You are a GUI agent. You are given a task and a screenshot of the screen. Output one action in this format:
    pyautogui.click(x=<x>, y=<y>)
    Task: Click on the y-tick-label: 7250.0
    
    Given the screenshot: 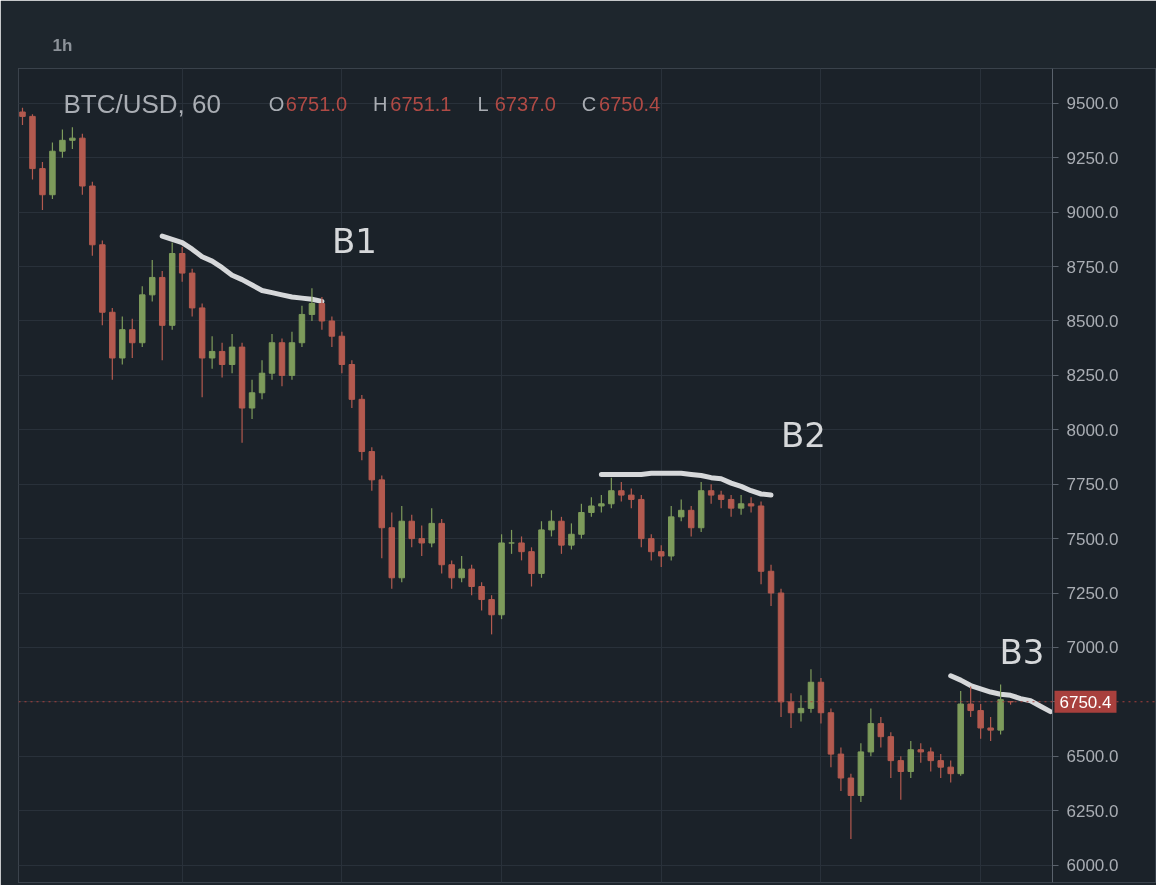 What is the action you would take?
    pyautogui.click(x=1092, y=594)
    